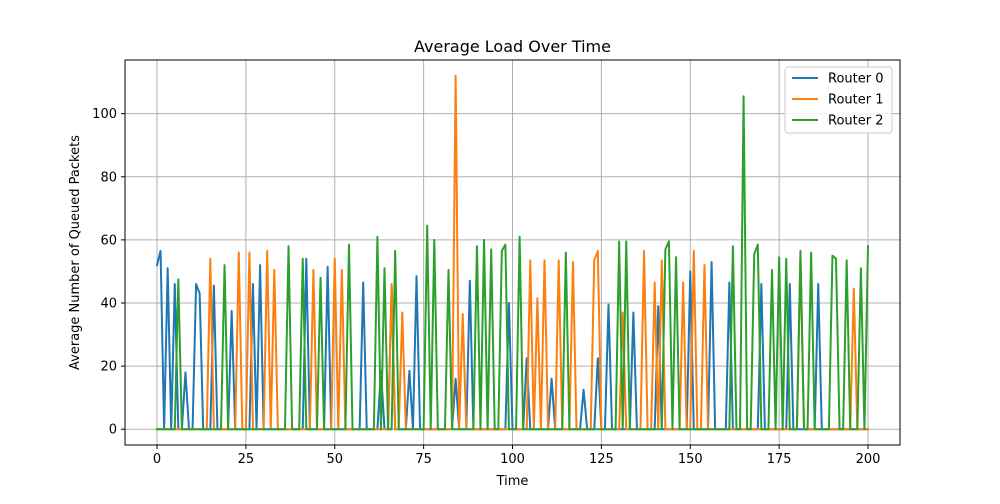 This screenshot has width=1000, height=504. What do you see at coordinates (868, 459) in the screenshot?
I see `x-tick-label: 200` at bounding box center [868, 459].